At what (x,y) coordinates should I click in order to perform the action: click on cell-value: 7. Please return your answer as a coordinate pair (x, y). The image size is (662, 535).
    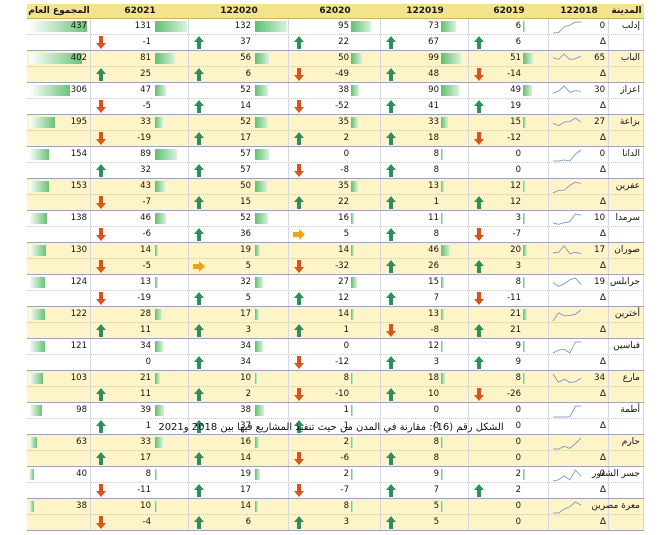
    Looking at the image, I should click on (436, 490).